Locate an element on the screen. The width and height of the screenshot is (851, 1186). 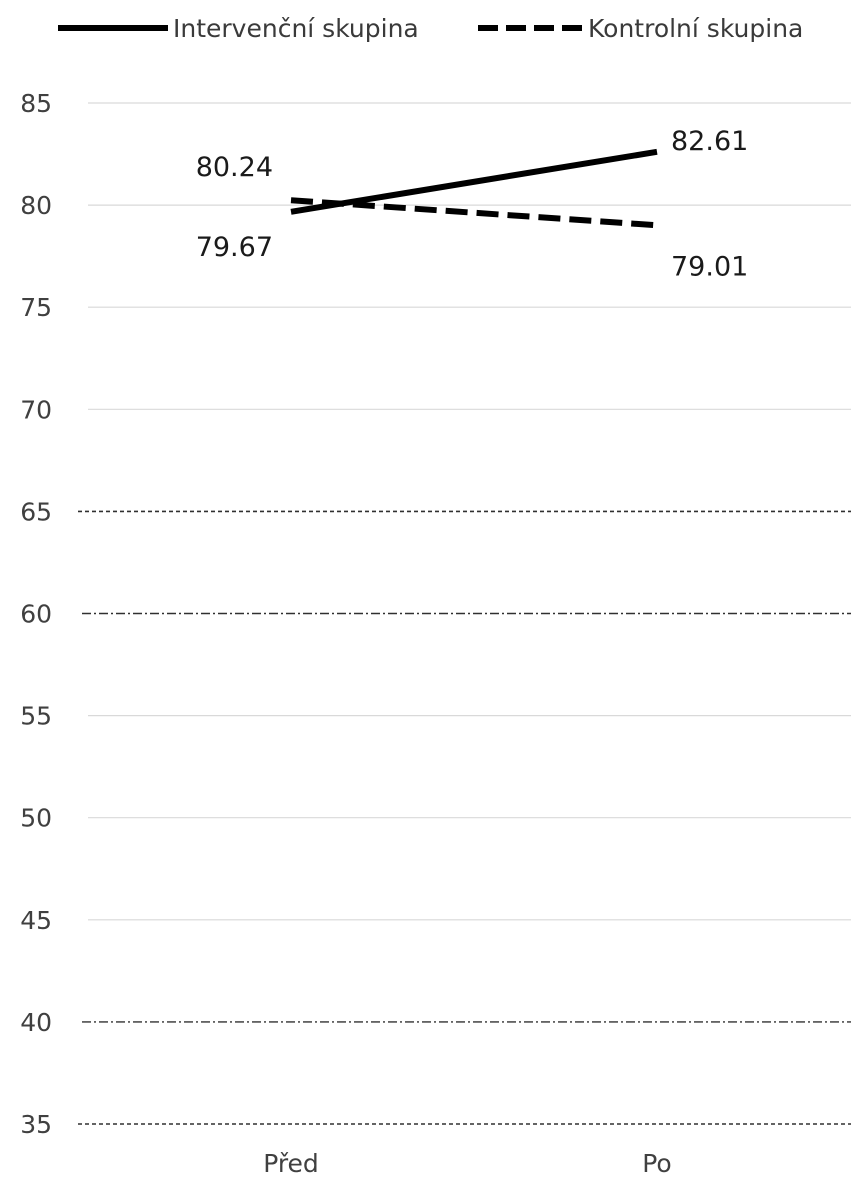
series-lines is located at coordinates (474, 188).